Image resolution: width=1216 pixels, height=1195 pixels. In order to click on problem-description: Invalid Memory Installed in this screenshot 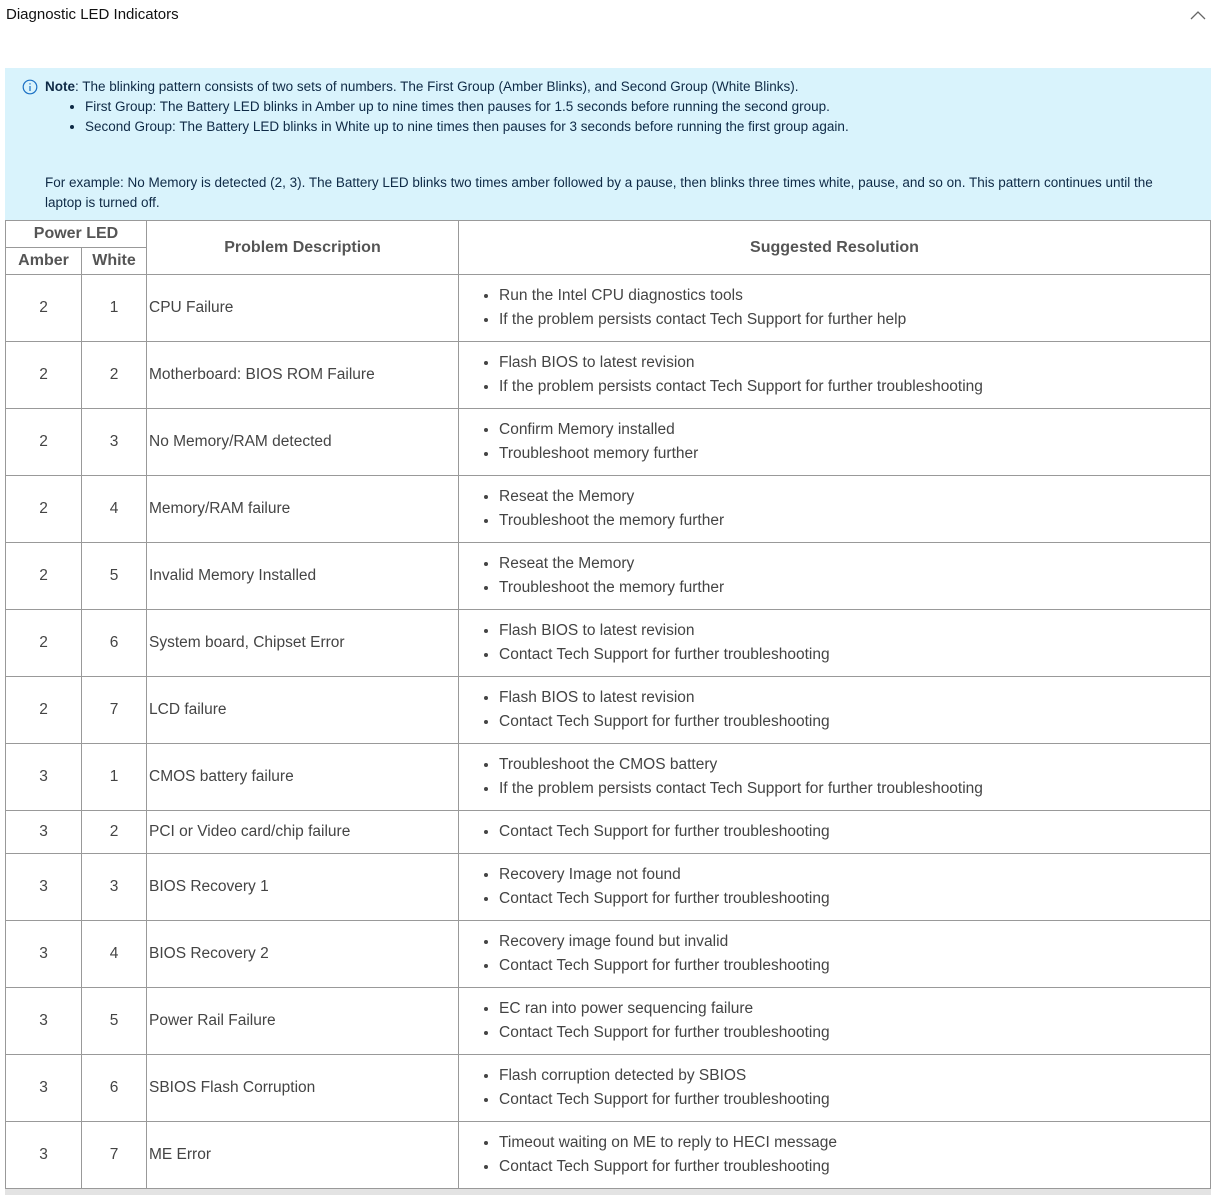, I will do `click(302, 576)`.